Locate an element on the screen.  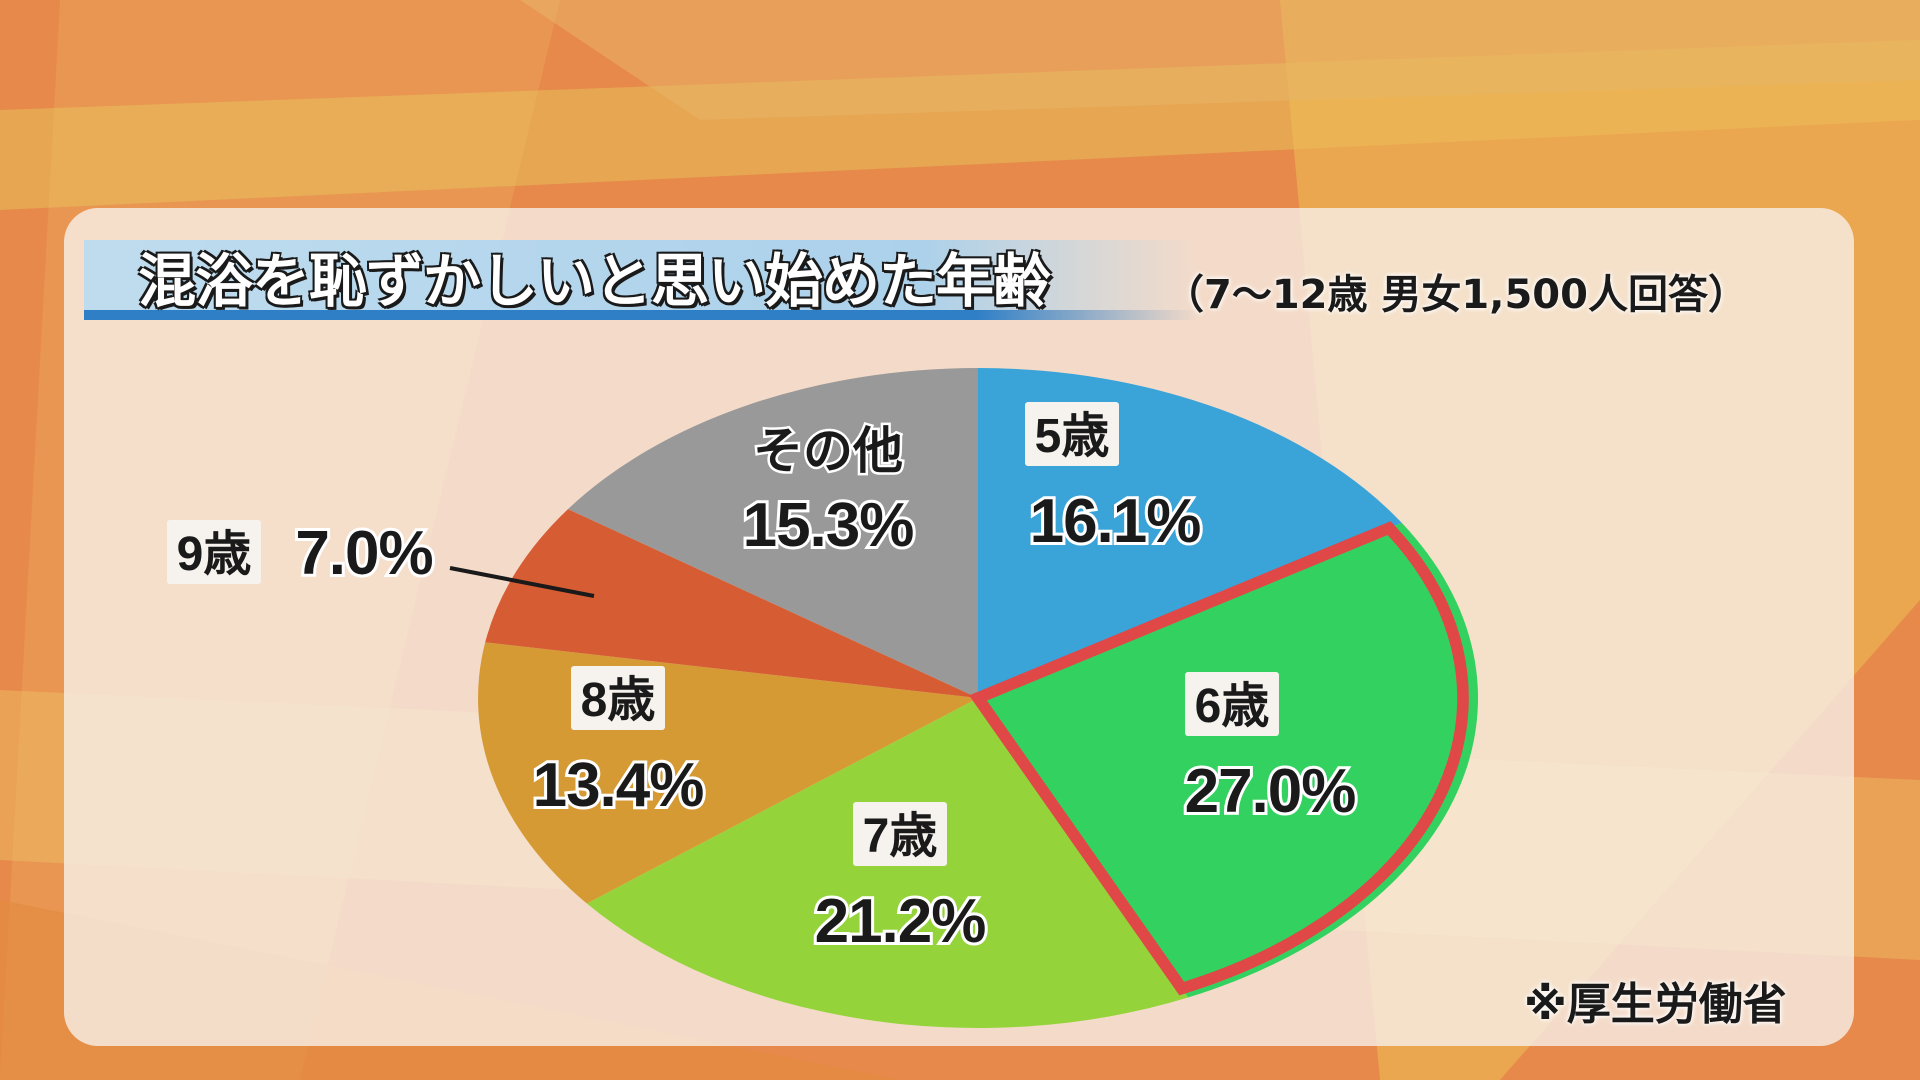
slice-label-4: 8歳 13.4% is located at coordinates (618, 744).